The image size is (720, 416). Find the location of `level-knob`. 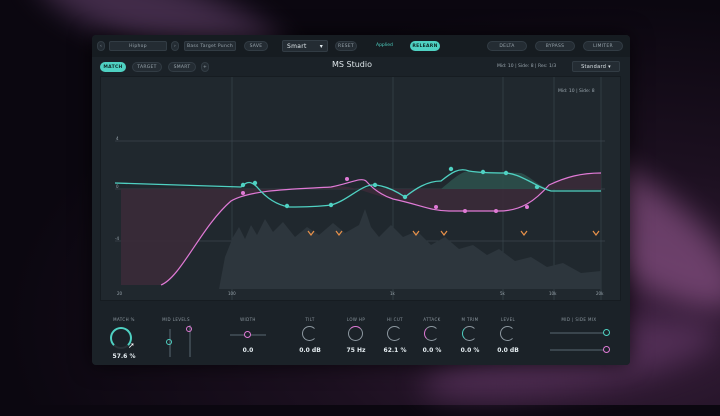

level-knob is located at coordinates (507, 333).